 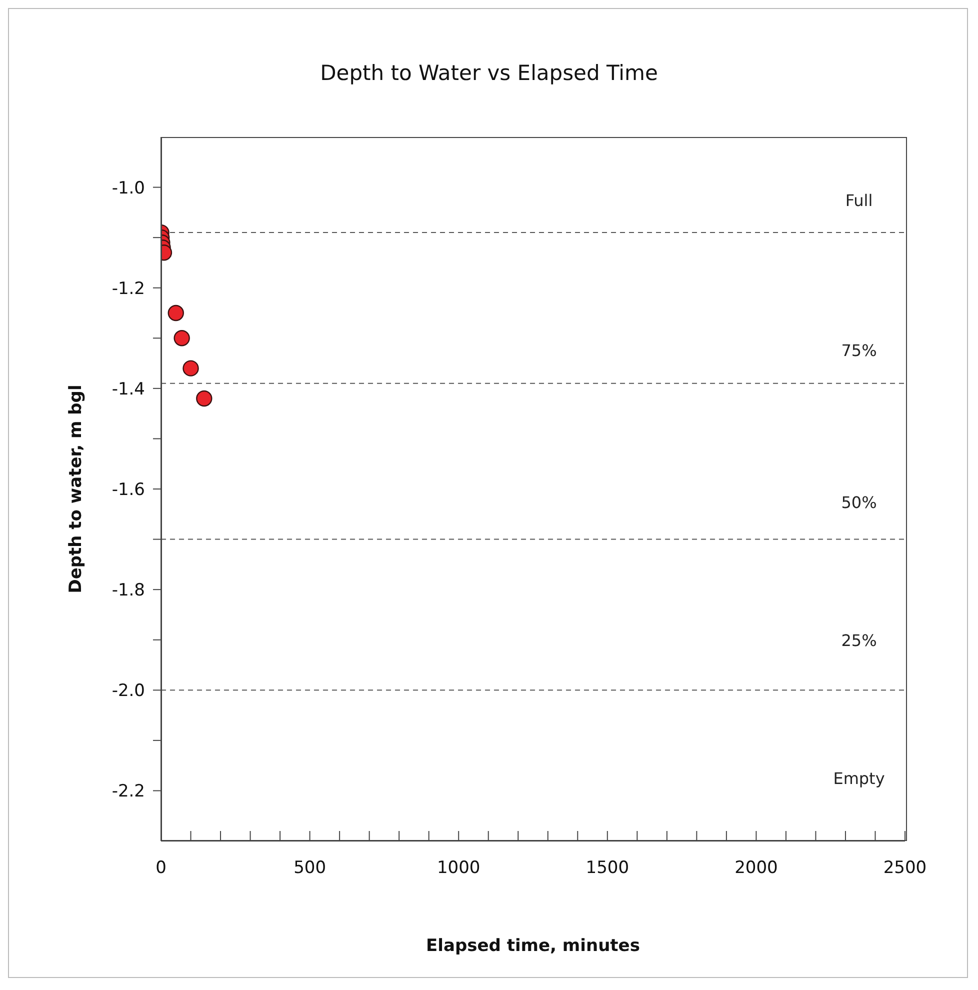 I want to click on x-axis-title: Elapsed time, minutes, so click(x=533, y=946).